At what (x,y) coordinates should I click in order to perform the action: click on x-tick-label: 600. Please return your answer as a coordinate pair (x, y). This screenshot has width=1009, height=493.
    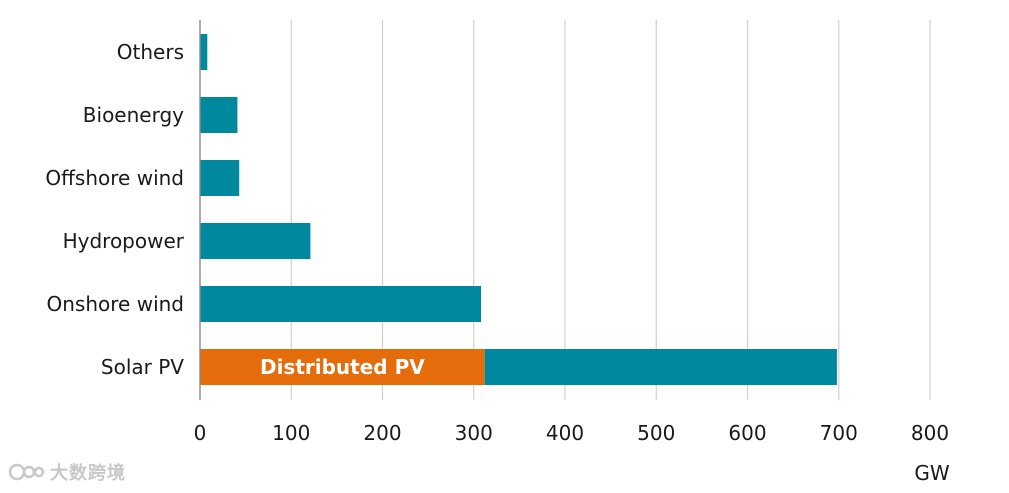
    Looking at the image, I should click on (747, 433).